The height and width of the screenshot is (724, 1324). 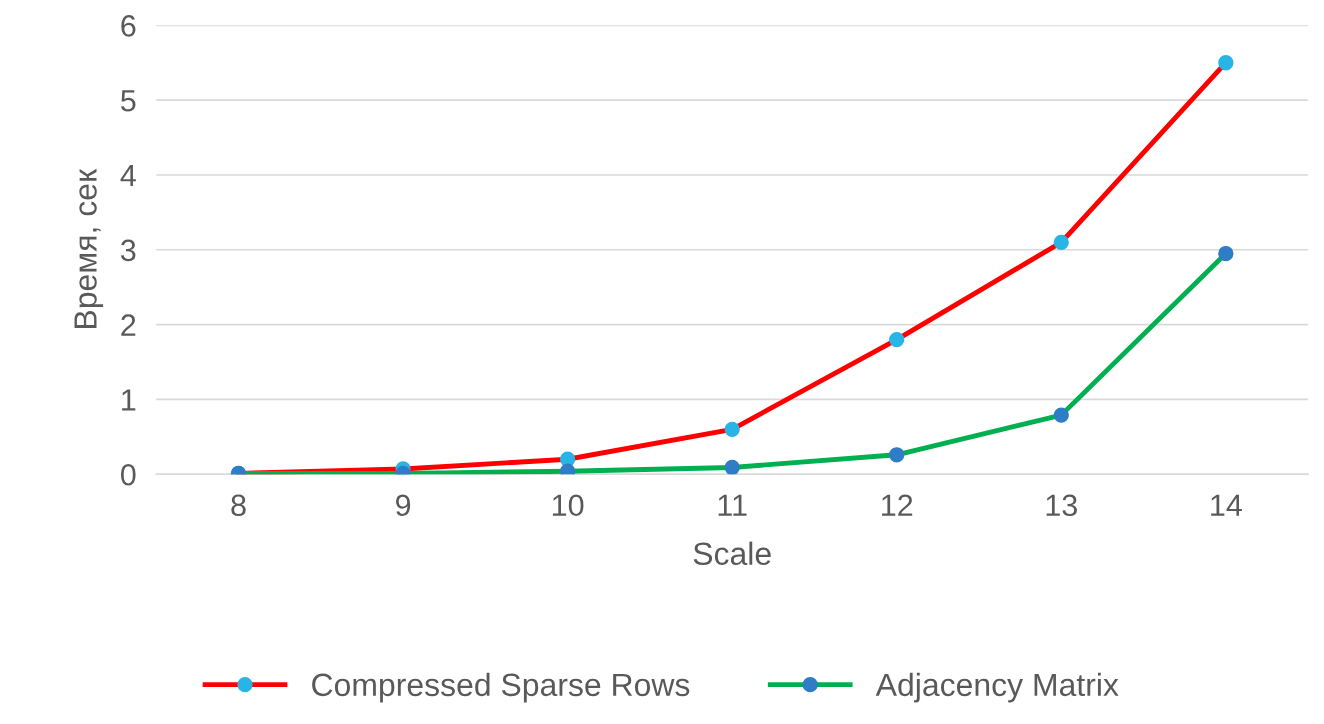 I want to click on x-tick-label: 12, so click(x=897, y=505).